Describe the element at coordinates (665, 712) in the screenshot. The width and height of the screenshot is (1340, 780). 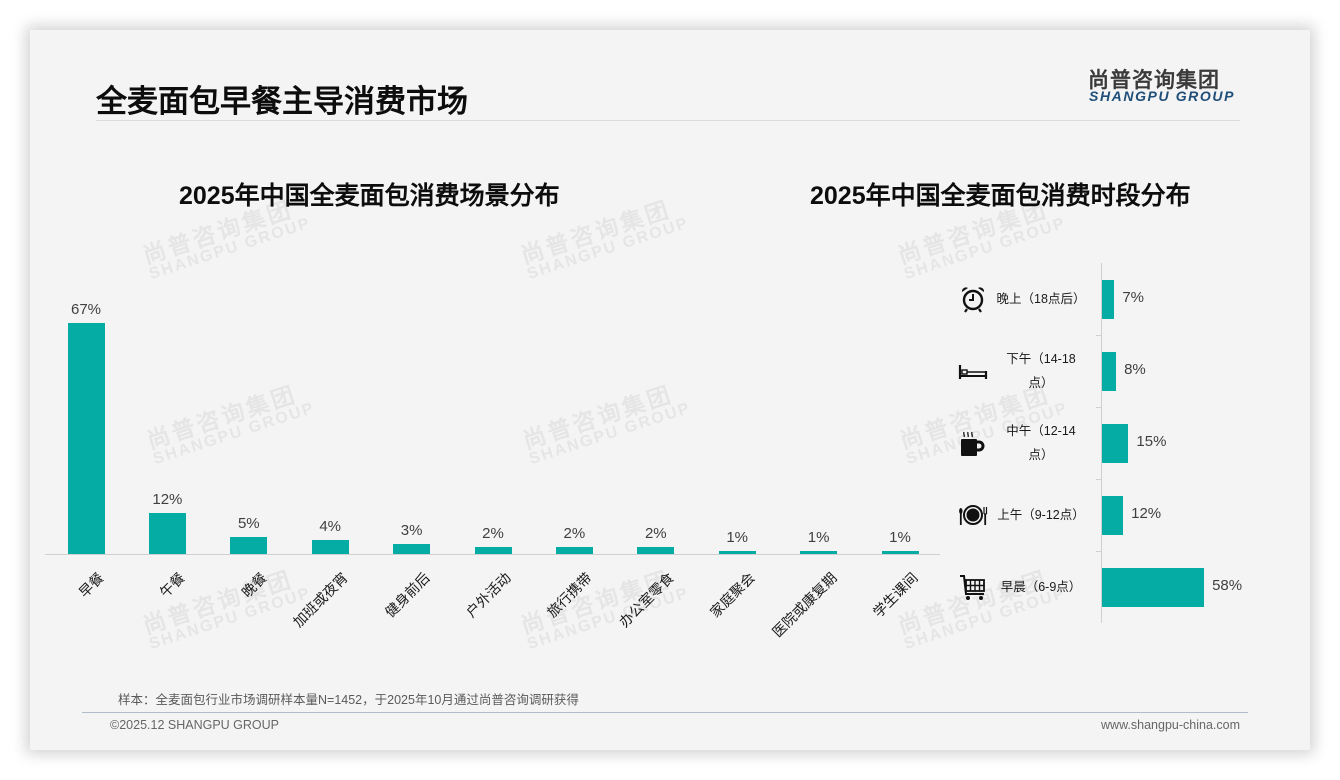
I see `footer-divider` at that location.